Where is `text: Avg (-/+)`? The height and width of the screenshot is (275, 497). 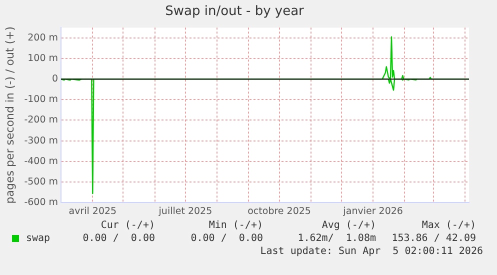
text: Avg (-/+) is located at coordinates (348, 225).